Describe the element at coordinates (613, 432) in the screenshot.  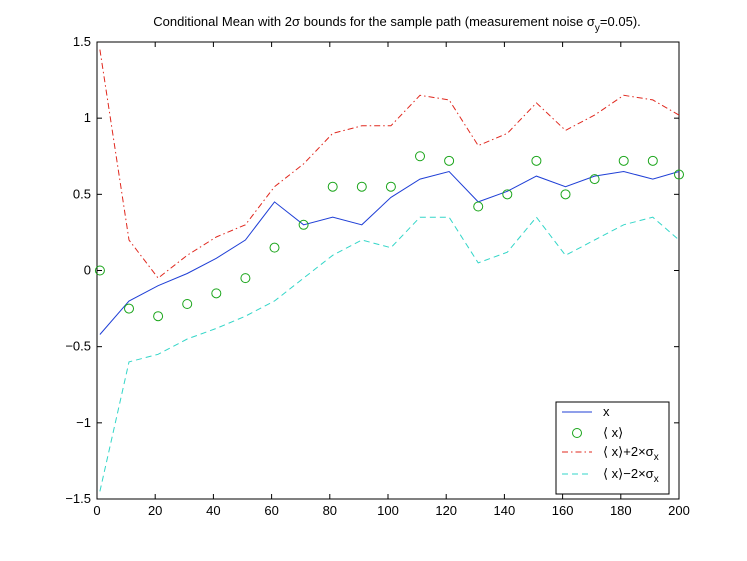
I see `legend-label-mean: ⟨ x⟩` at that location.